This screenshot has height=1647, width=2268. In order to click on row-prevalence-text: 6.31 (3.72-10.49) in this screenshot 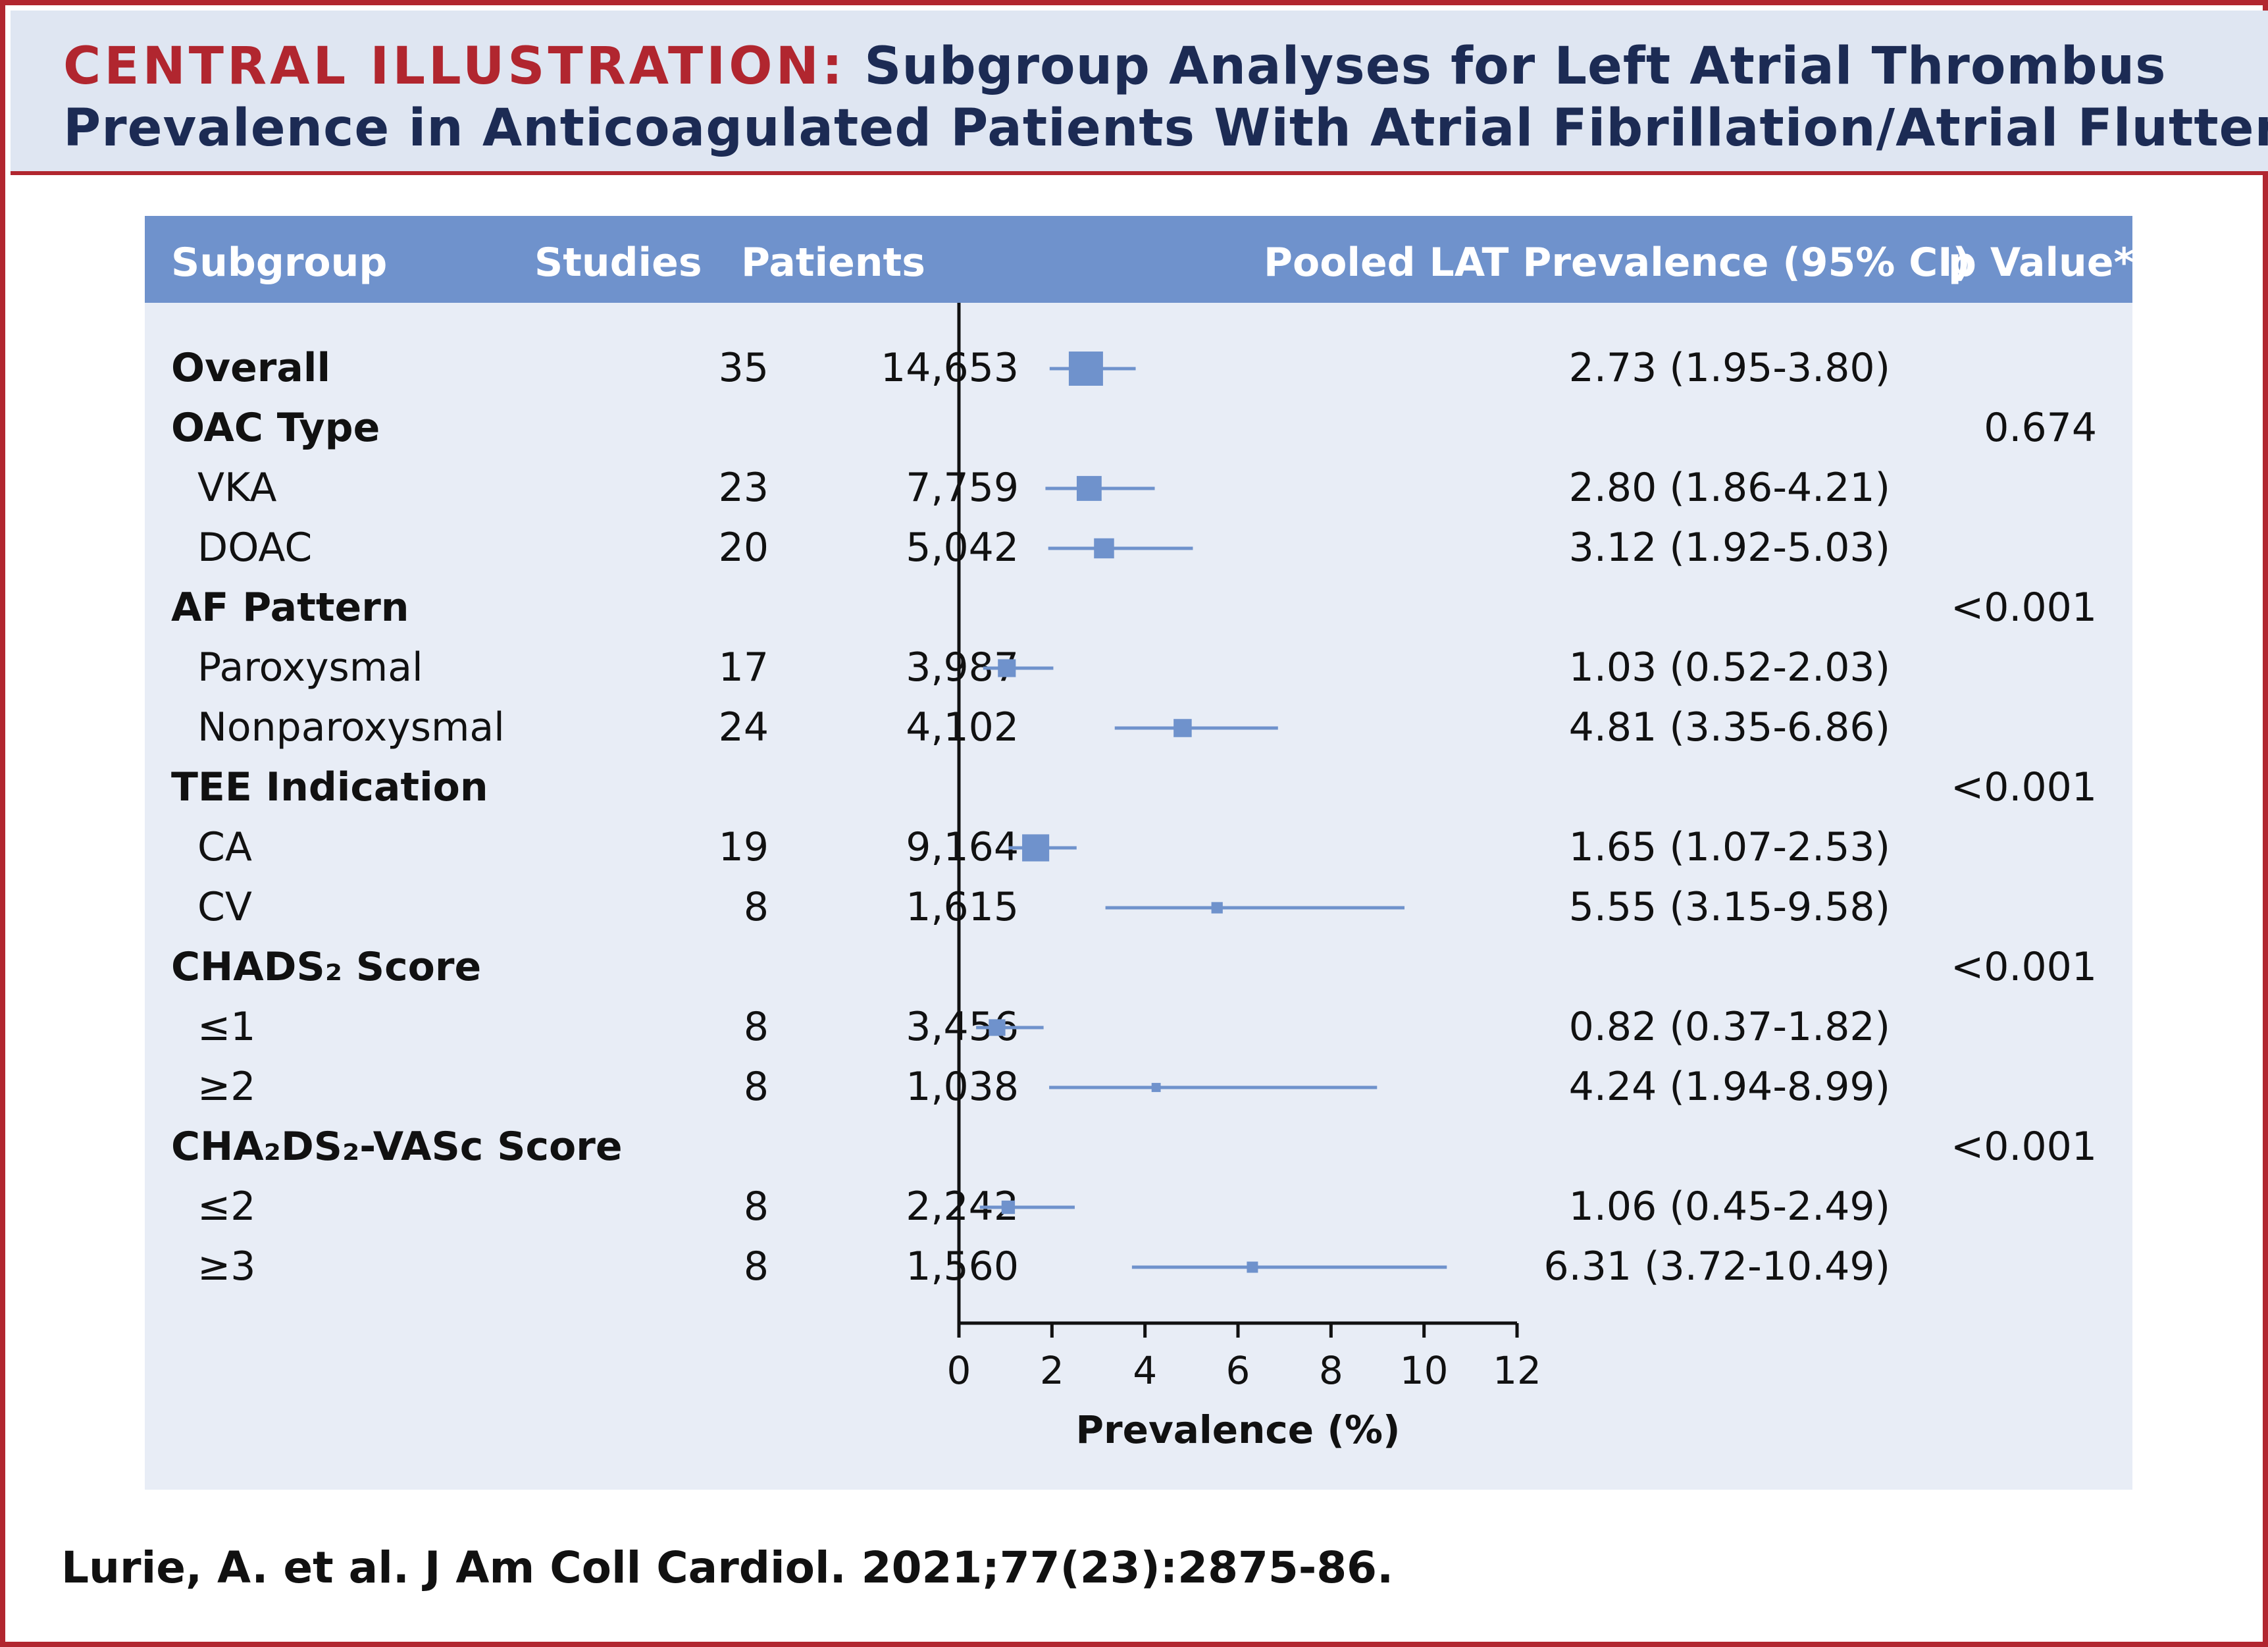, I will do `click(1717, 1266)`.